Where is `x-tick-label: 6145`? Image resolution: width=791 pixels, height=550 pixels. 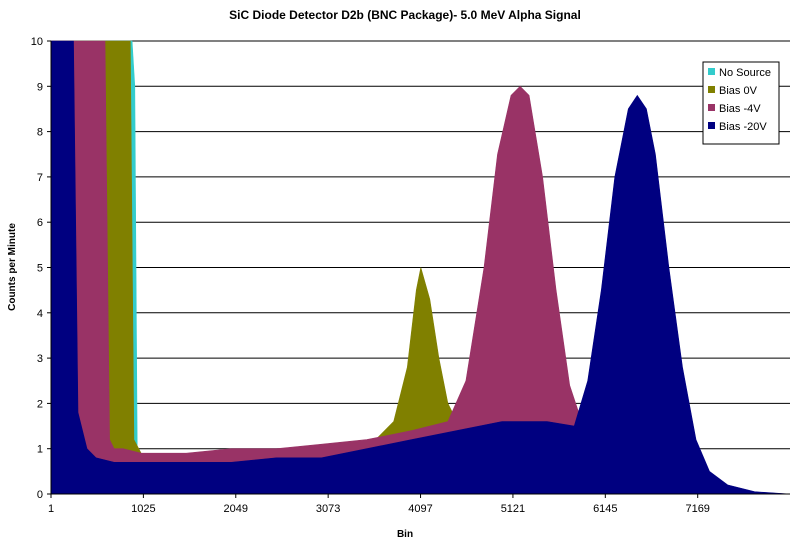 x-tick-label: 6145 is located at coordinates (605, 509).